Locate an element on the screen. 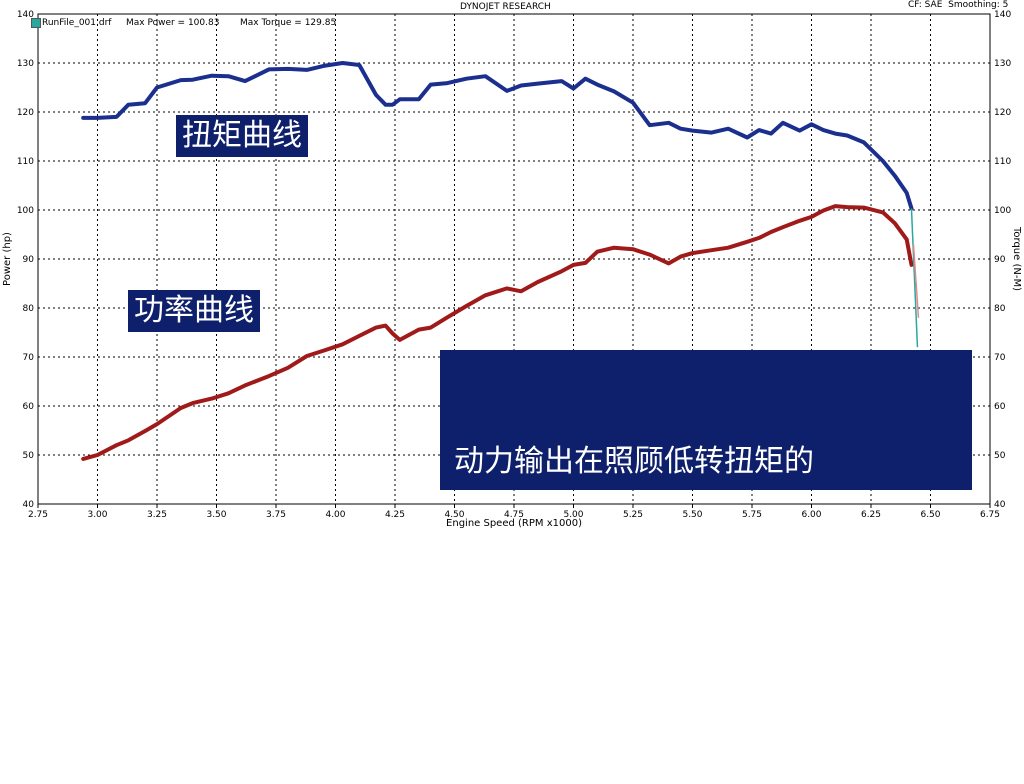 The width and height of the screenshot is (1024, 784). chart-title: DYNOJET RESEARCH is located at coordinates (505, 7).